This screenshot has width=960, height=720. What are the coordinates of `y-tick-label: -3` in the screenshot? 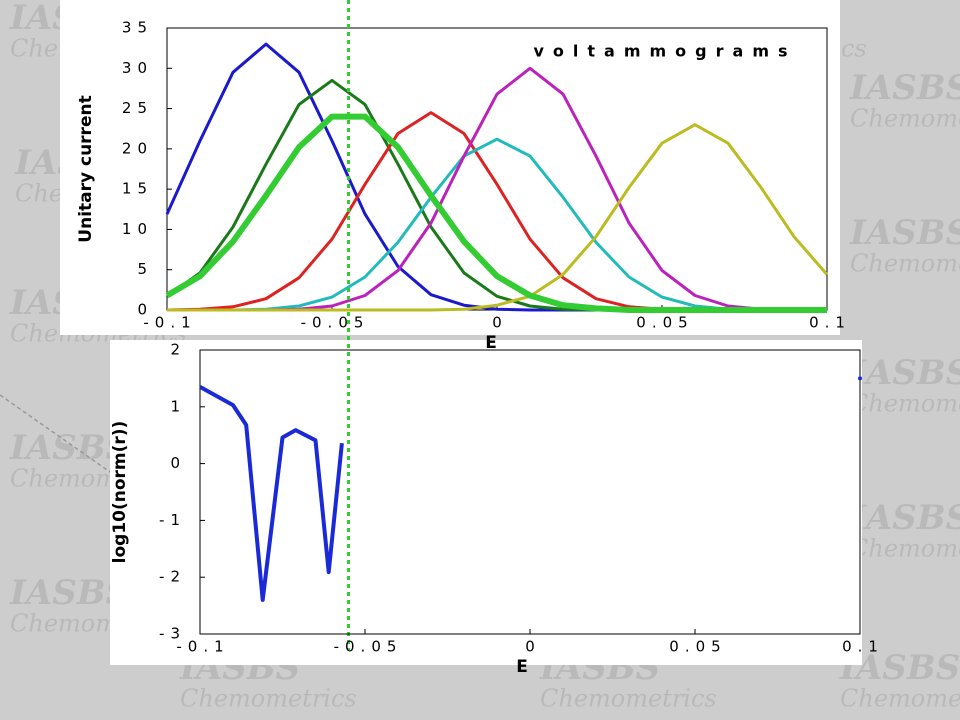 It's located at (172, 634).